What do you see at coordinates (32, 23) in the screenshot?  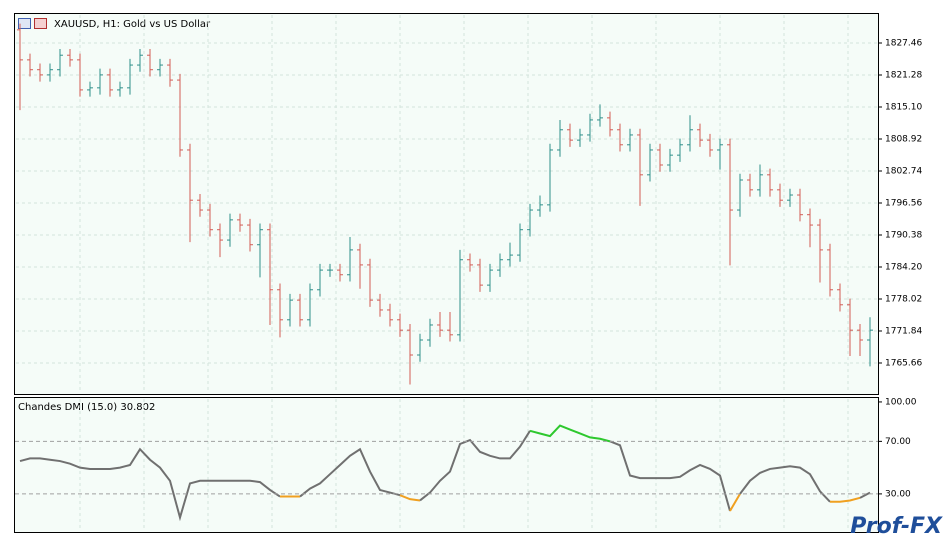 I see `chart-icons` at bounding box center [32, 23].